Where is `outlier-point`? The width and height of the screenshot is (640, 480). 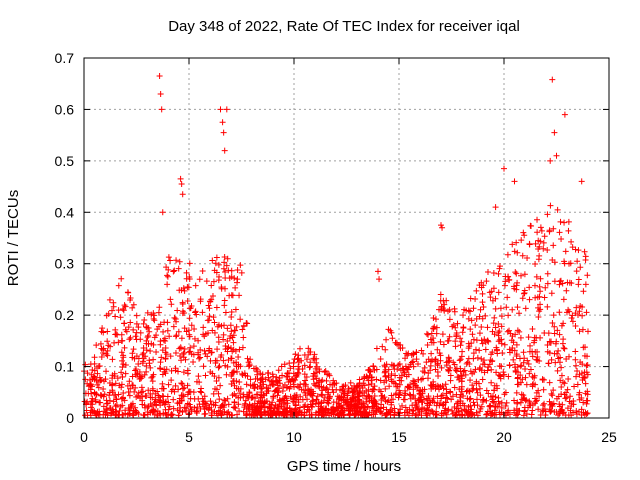
outlier-point is located at coordinates (181, 184).